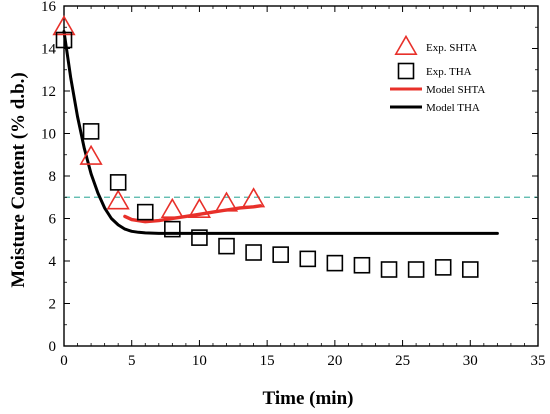 This screenshot has width=550, height=414. I want to click on y-tick-label: 14, so click(49, 50).